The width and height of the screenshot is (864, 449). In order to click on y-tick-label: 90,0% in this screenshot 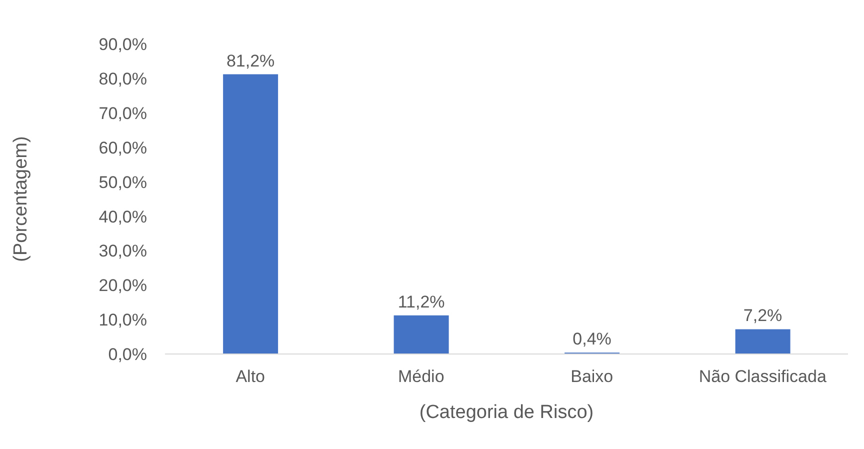, I will do `click(122, 44)`.